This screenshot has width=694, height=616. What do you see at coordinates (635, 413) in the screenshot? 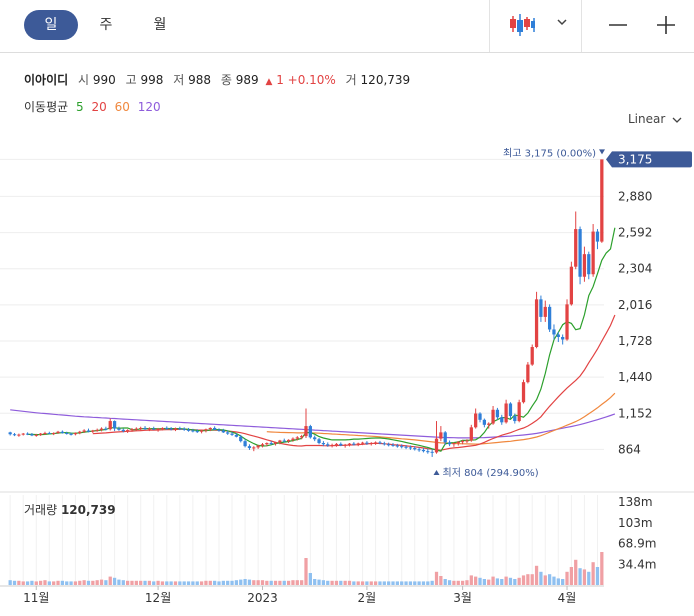
I see `price-tick-label: 1,152` at bounding box center [635, 413].